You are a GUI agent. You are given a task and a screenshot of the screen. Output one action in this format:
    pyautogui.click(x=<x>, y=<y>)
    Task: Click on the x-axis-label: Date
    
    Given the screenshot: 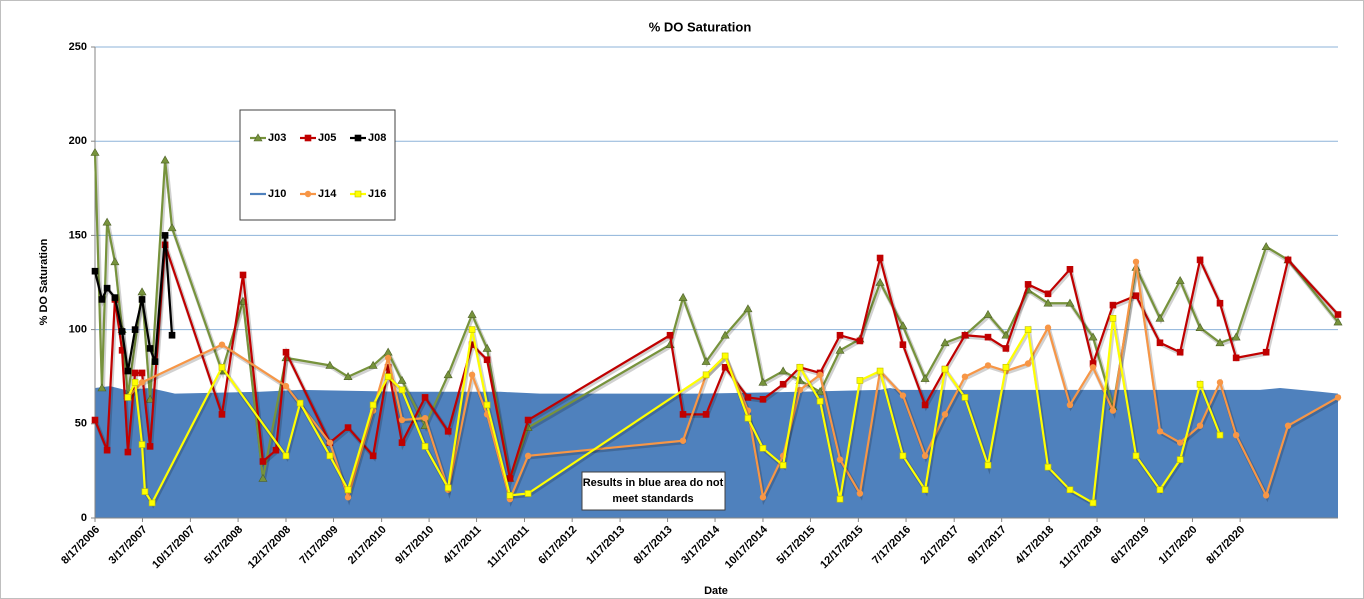 What is the action you would take?
    pyautogui.click(x=716, y=591)
    